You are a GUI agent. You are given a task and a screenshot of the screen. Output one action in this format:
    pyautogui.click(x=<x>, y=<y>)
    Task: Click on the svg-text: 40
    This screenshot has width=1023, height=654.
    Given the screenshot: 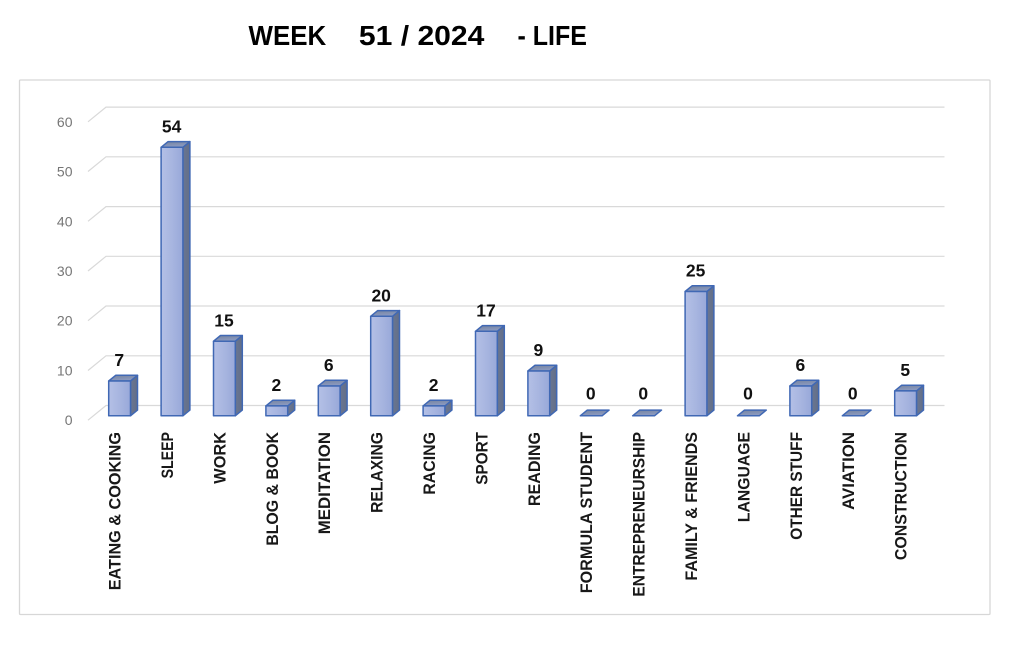 What is the action you would take?
    pyautogui.click(x=65, y=221)
    